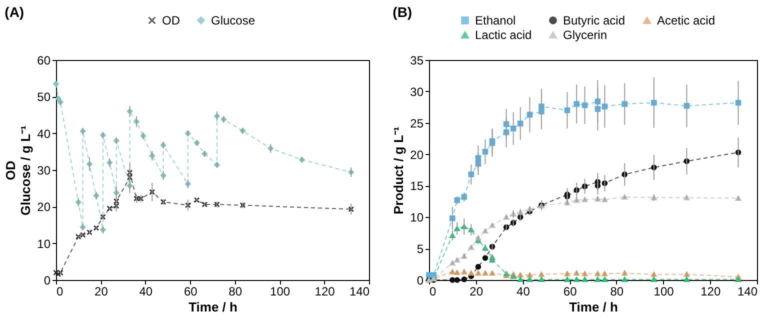 The image size is (776, 321). Describe the element at coordinates (44, 61) in the screenshot. I see `y-tick-label: 60` at that location.